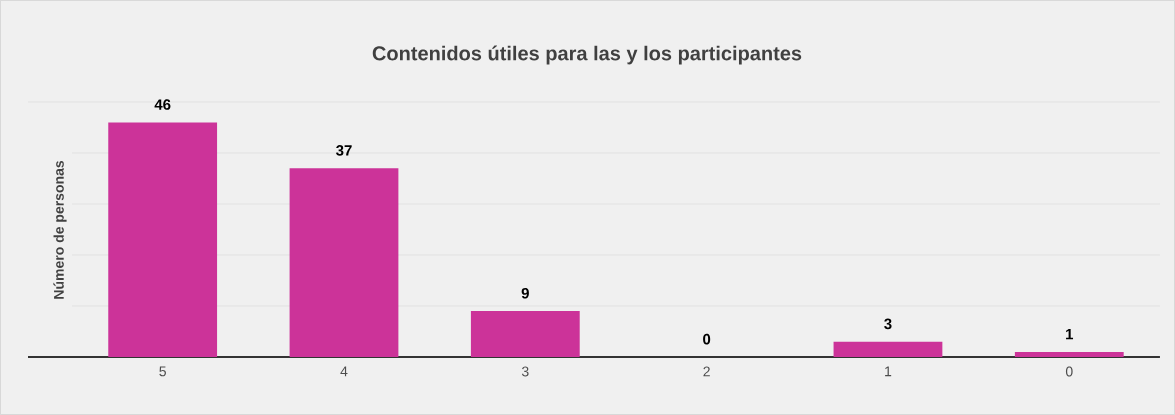 The image size is (1175, 415). Describe the element at coordinates (525, 371) in the screenshot. I see `x-tick-label: 3` at that location.